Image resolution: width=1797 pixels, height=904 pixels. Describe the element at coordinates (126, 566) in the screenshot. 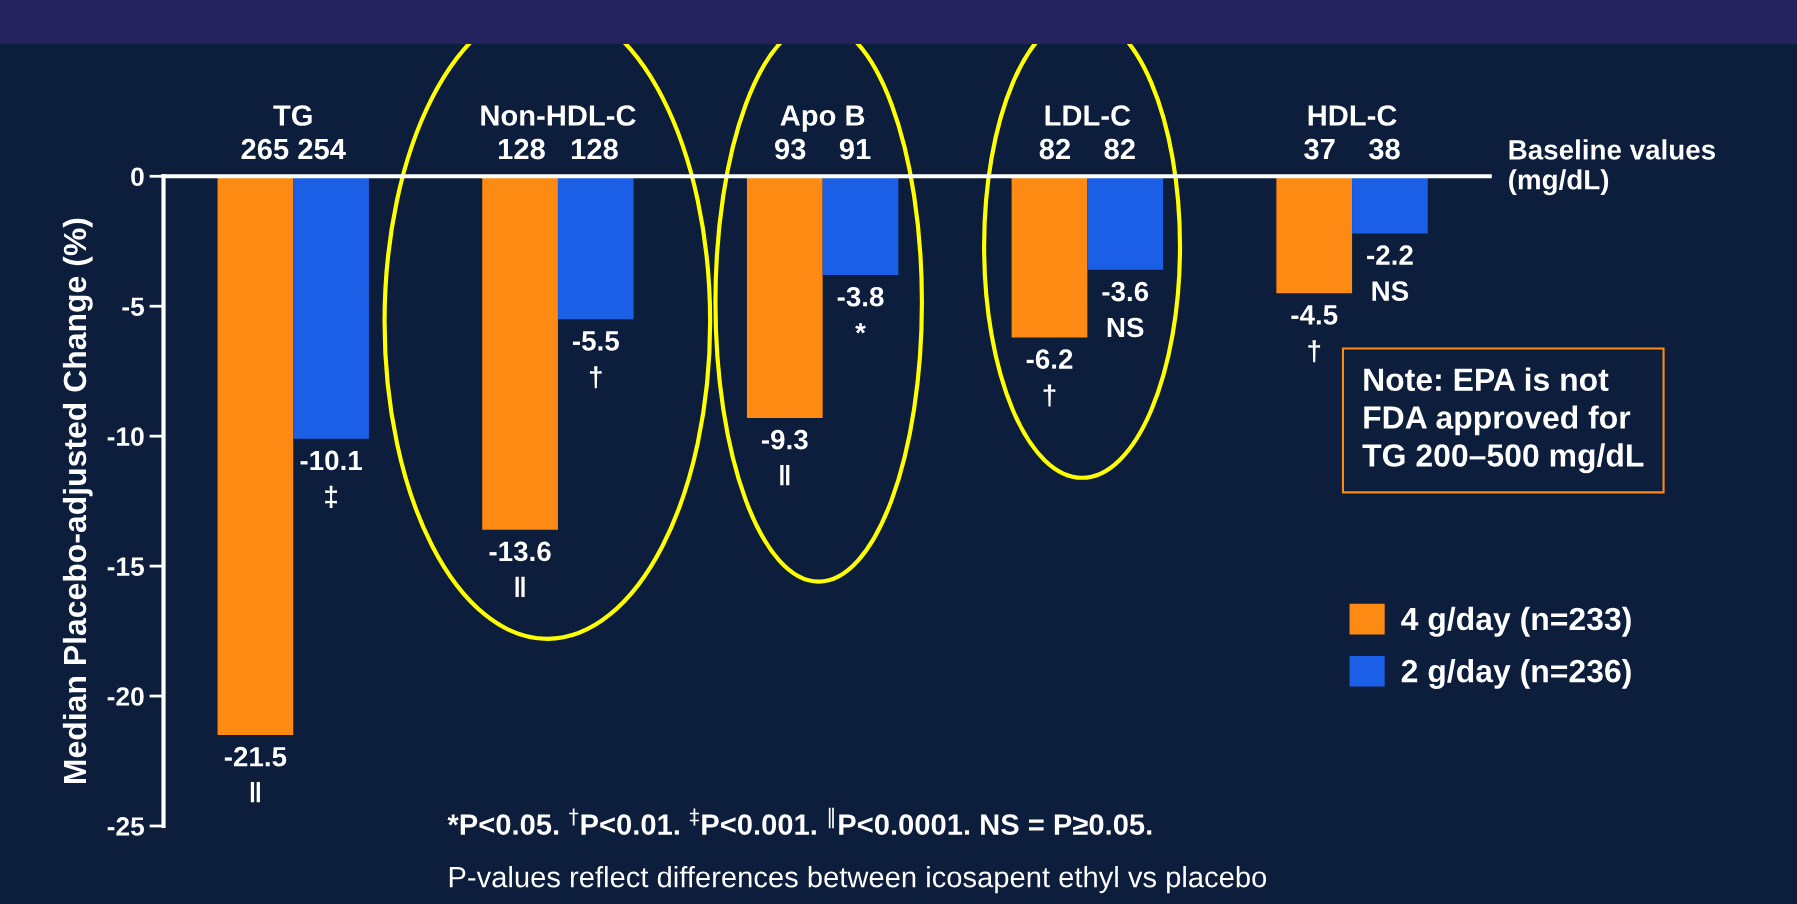

I see `y-tick-label: -15` at that location.